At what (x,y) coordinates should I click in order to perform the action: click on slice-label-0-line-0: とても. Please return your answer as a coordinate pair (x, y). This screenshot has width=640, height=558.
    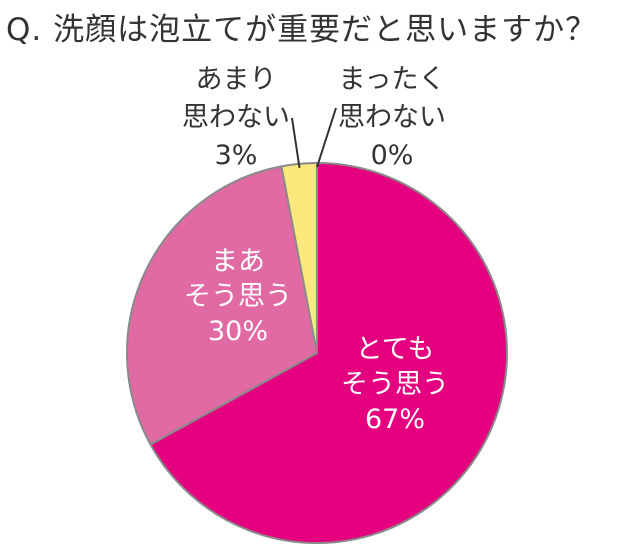
    Looking at the image, I should click on (395, 349).